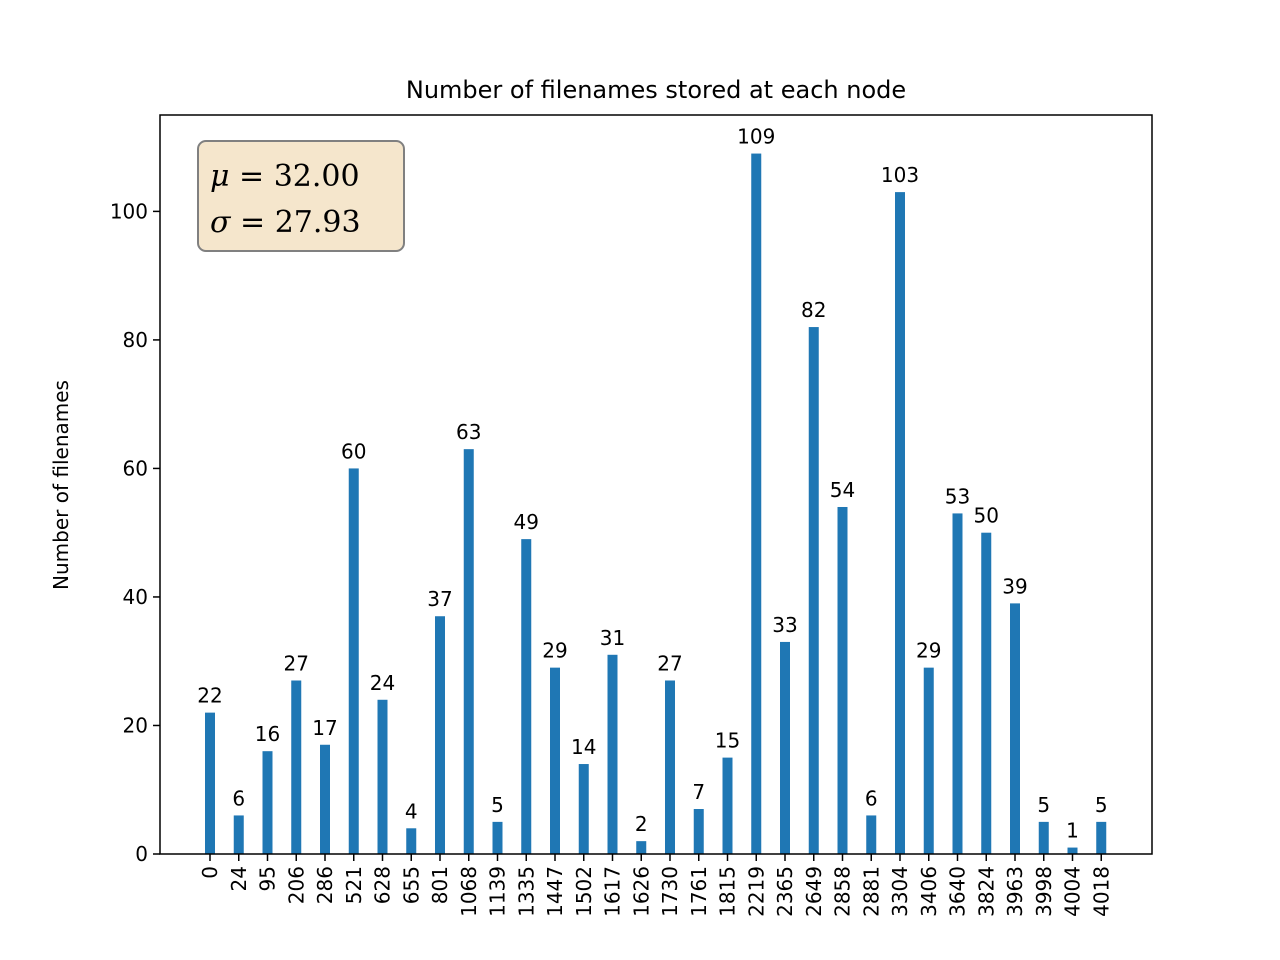  Describe the element at coordinates (252, 176) in the screenshot. I see `mu-equals: =` at that location.